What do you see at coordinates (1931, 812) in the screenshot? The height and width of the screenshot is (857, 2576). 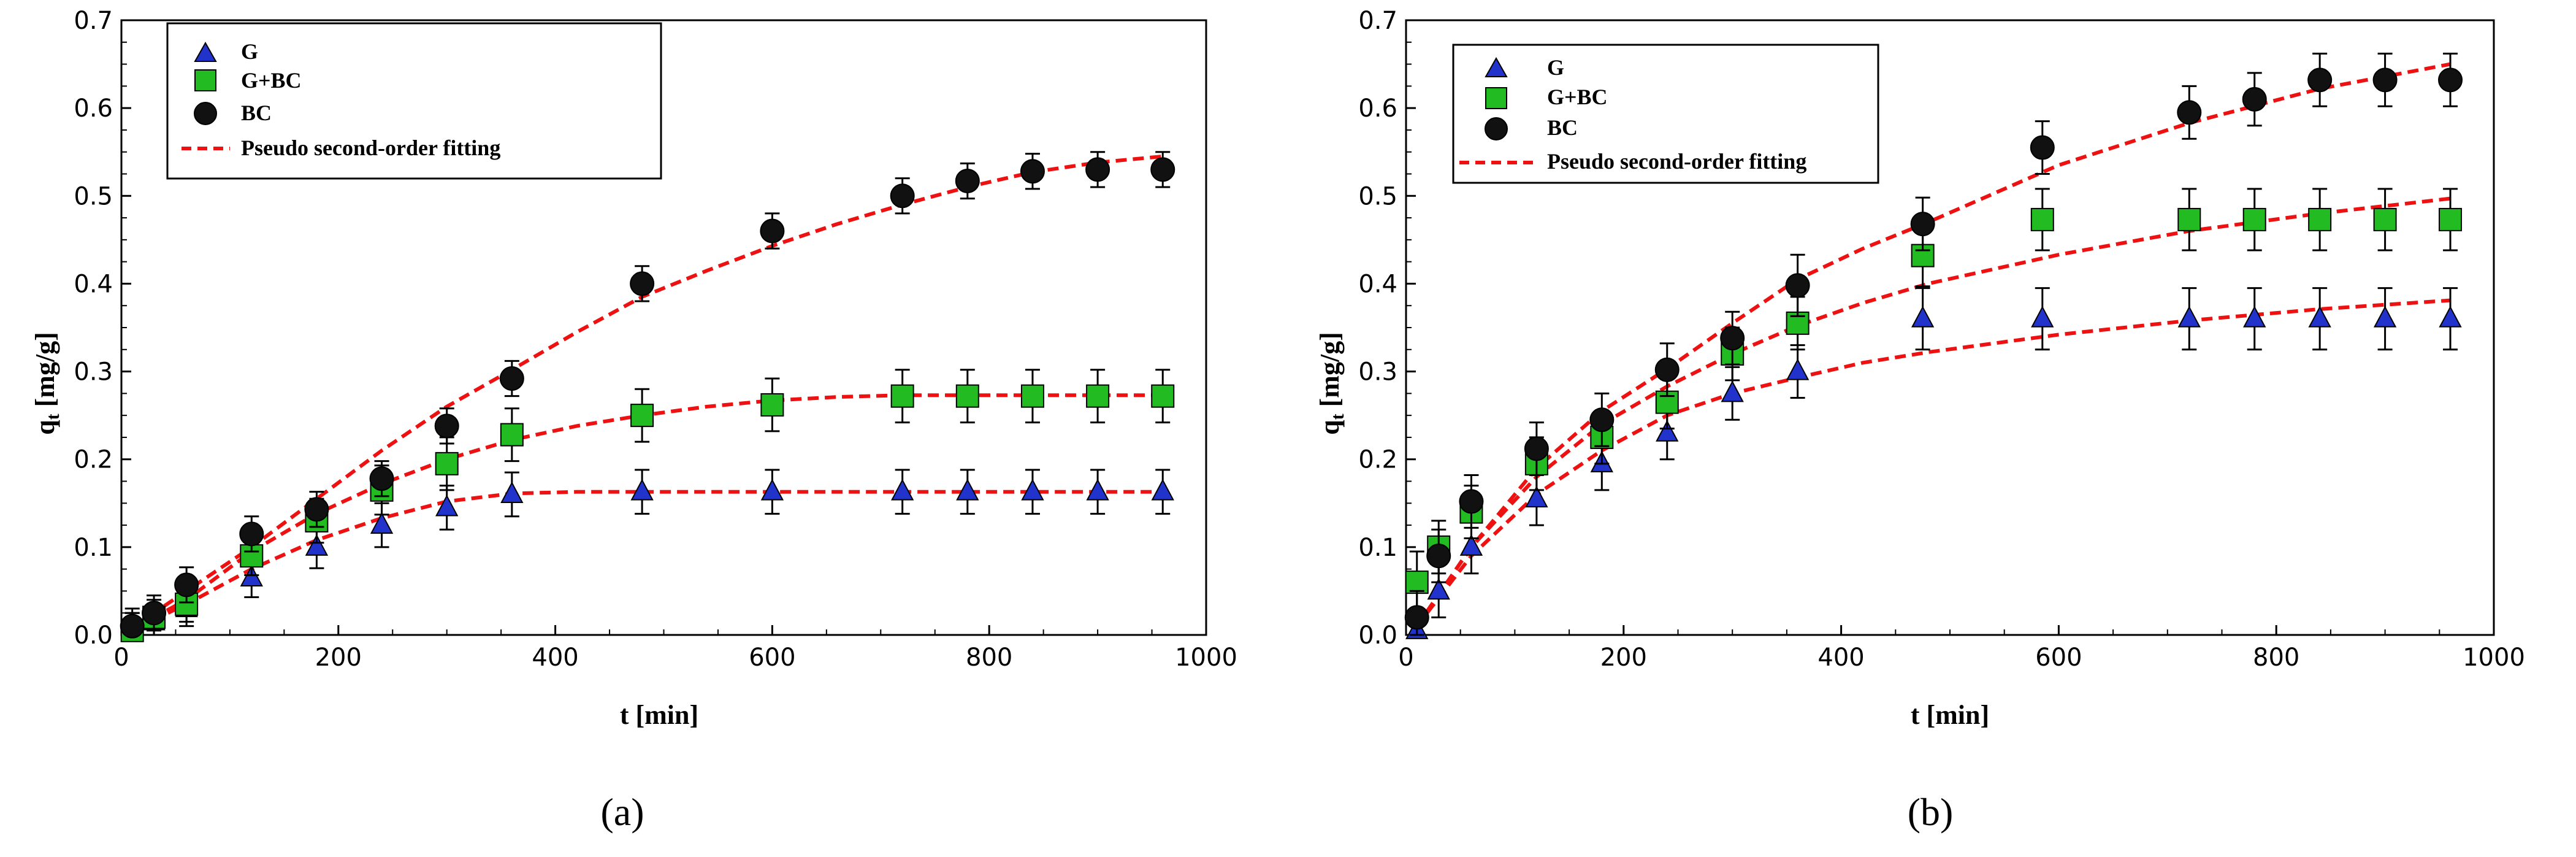 I see `panel-label-b: (b)` at bounding box center [1931, 812].